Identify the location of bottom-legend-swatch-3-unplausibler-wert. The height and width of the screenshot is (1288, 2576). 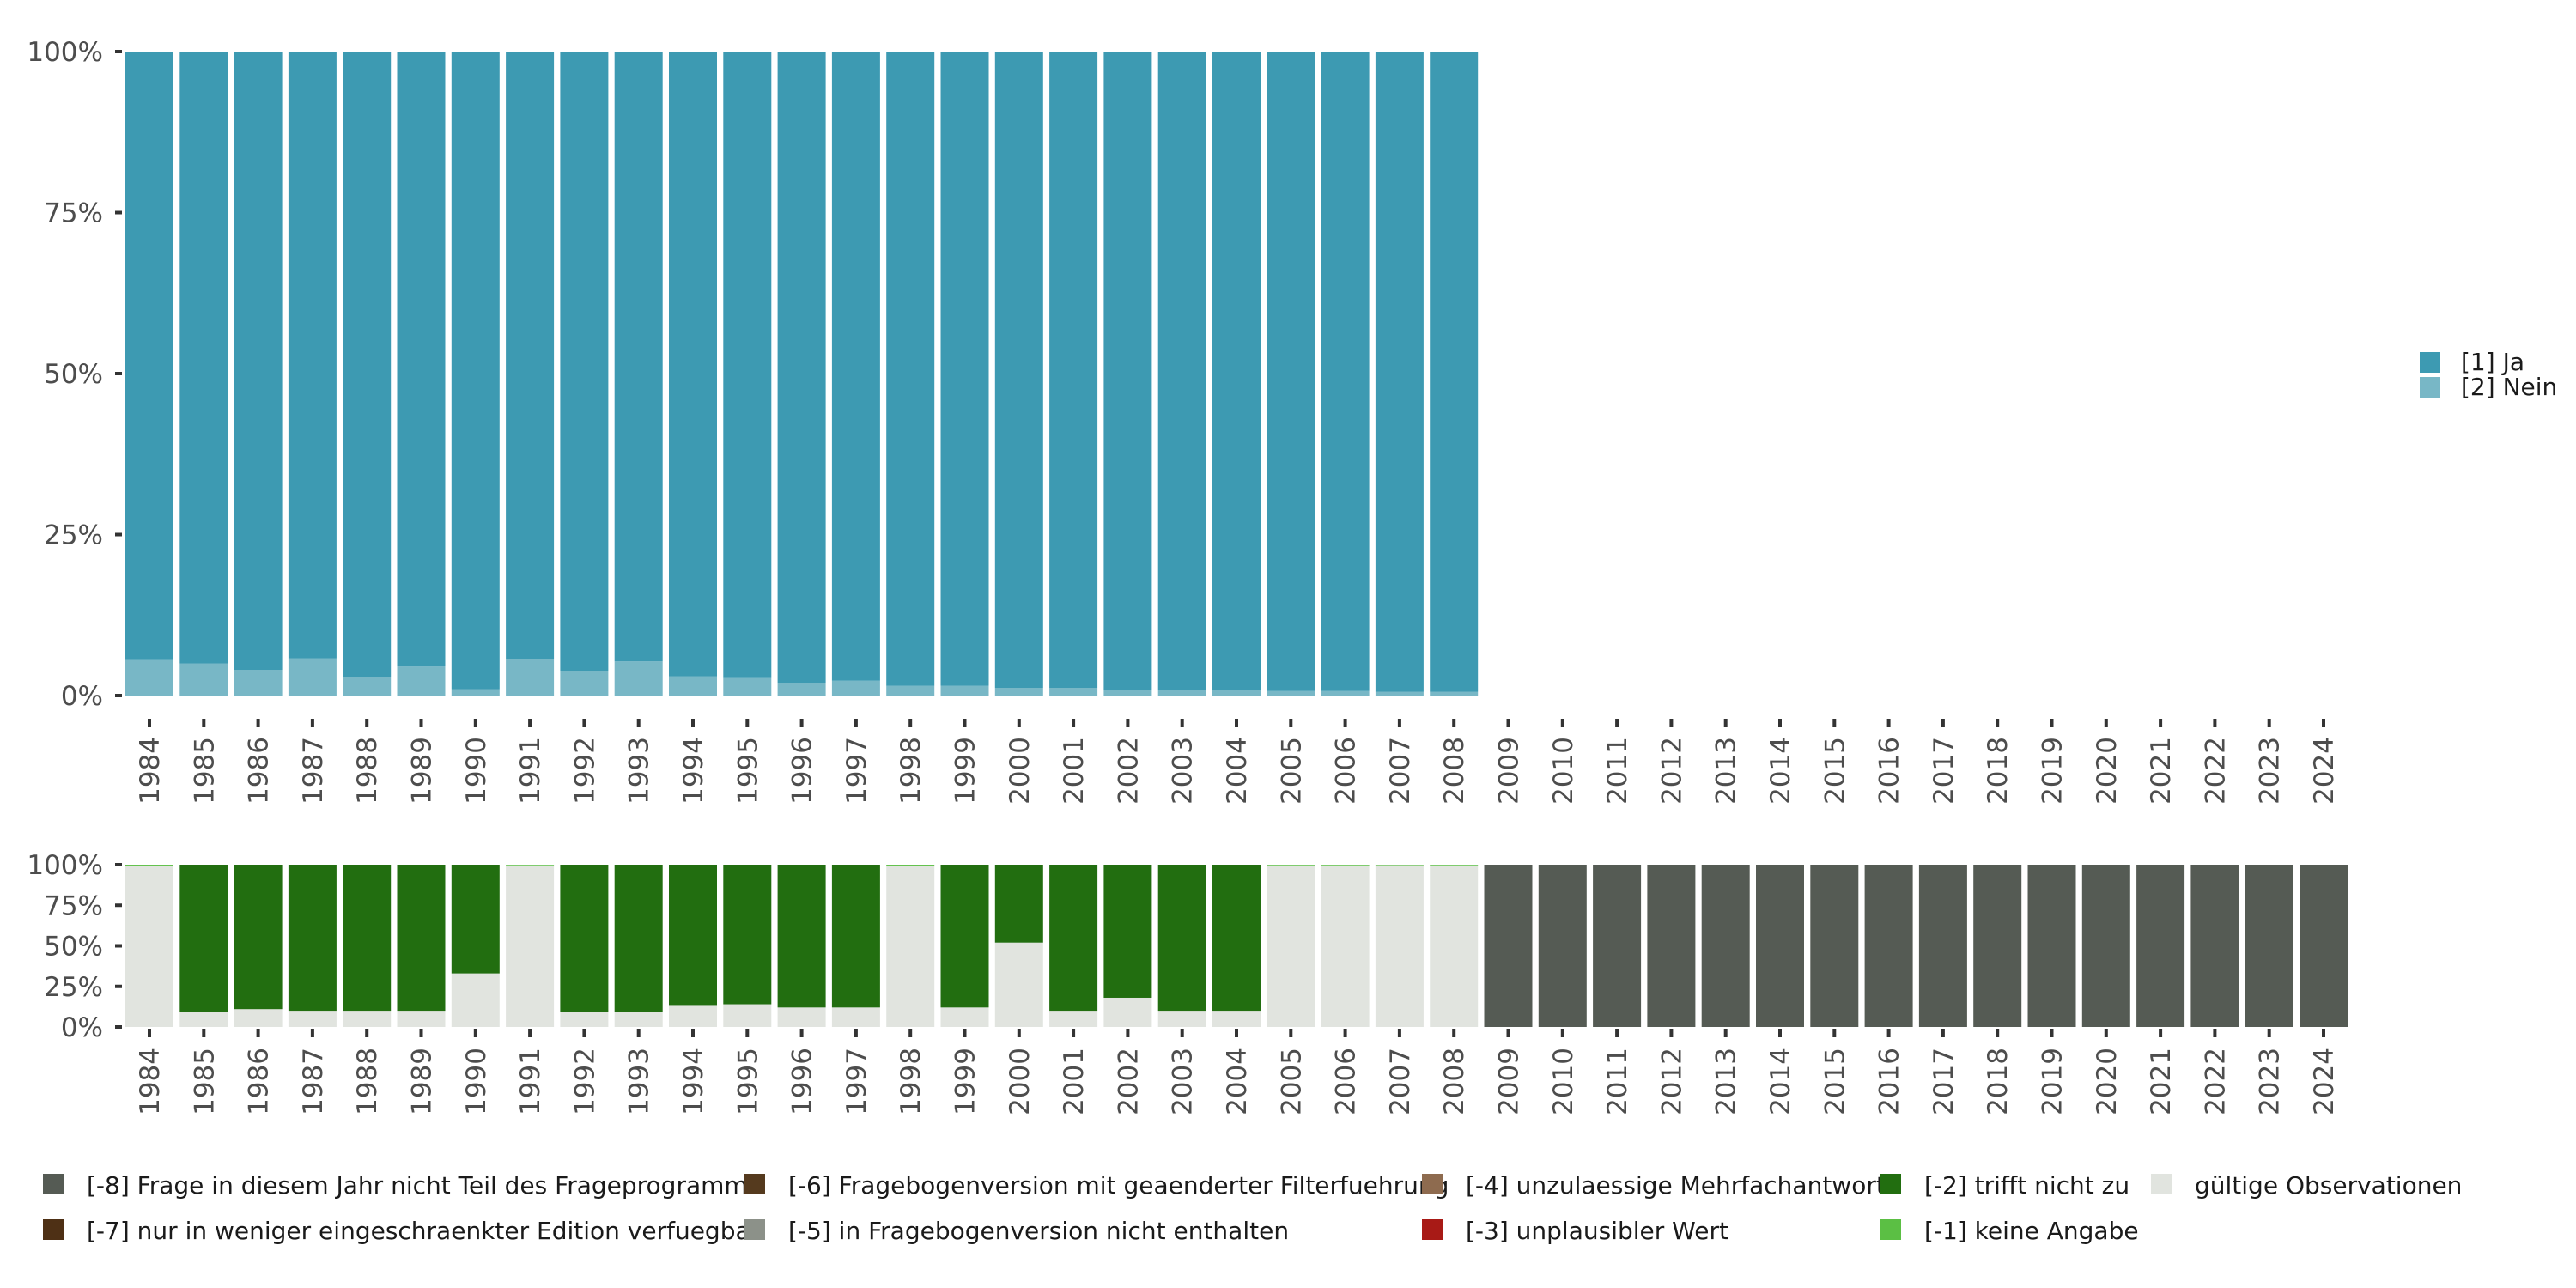
(1433, 1229).